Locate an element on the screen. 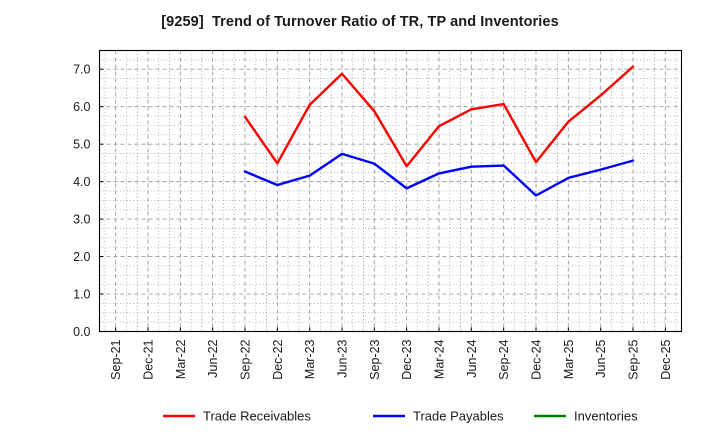  x-tick-label: Jun-22 is located at coordinates (213, 358).